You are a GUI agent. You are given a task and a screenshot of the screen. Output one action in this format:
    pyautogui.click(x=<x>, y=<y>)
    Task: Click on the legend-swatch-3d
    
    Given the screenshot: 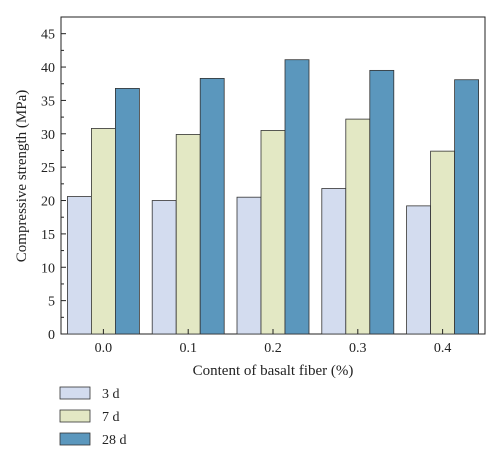 What is the action you would take?
    pyautogui.click(x=75, y=393)
    